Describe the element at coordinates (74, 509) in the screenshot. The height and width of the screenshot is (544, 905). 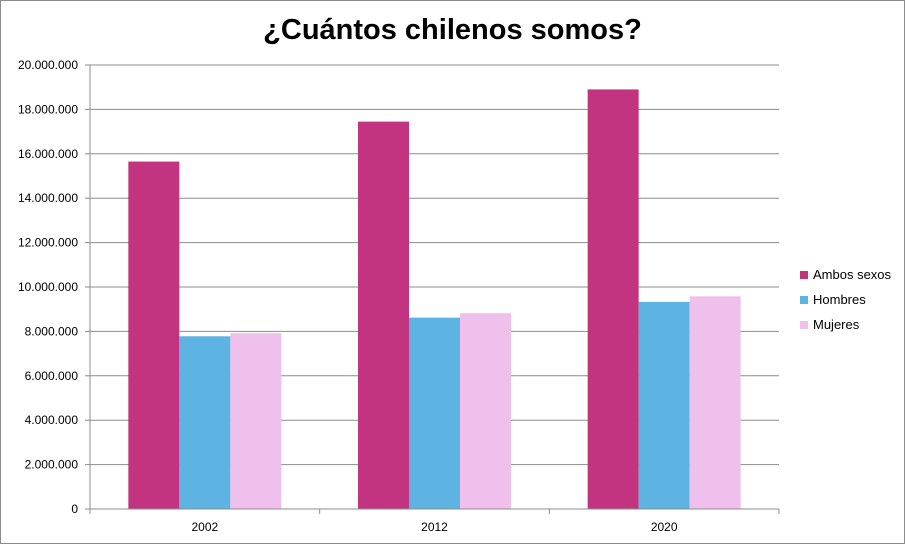
I see `y-tick-label: 0` at that location.